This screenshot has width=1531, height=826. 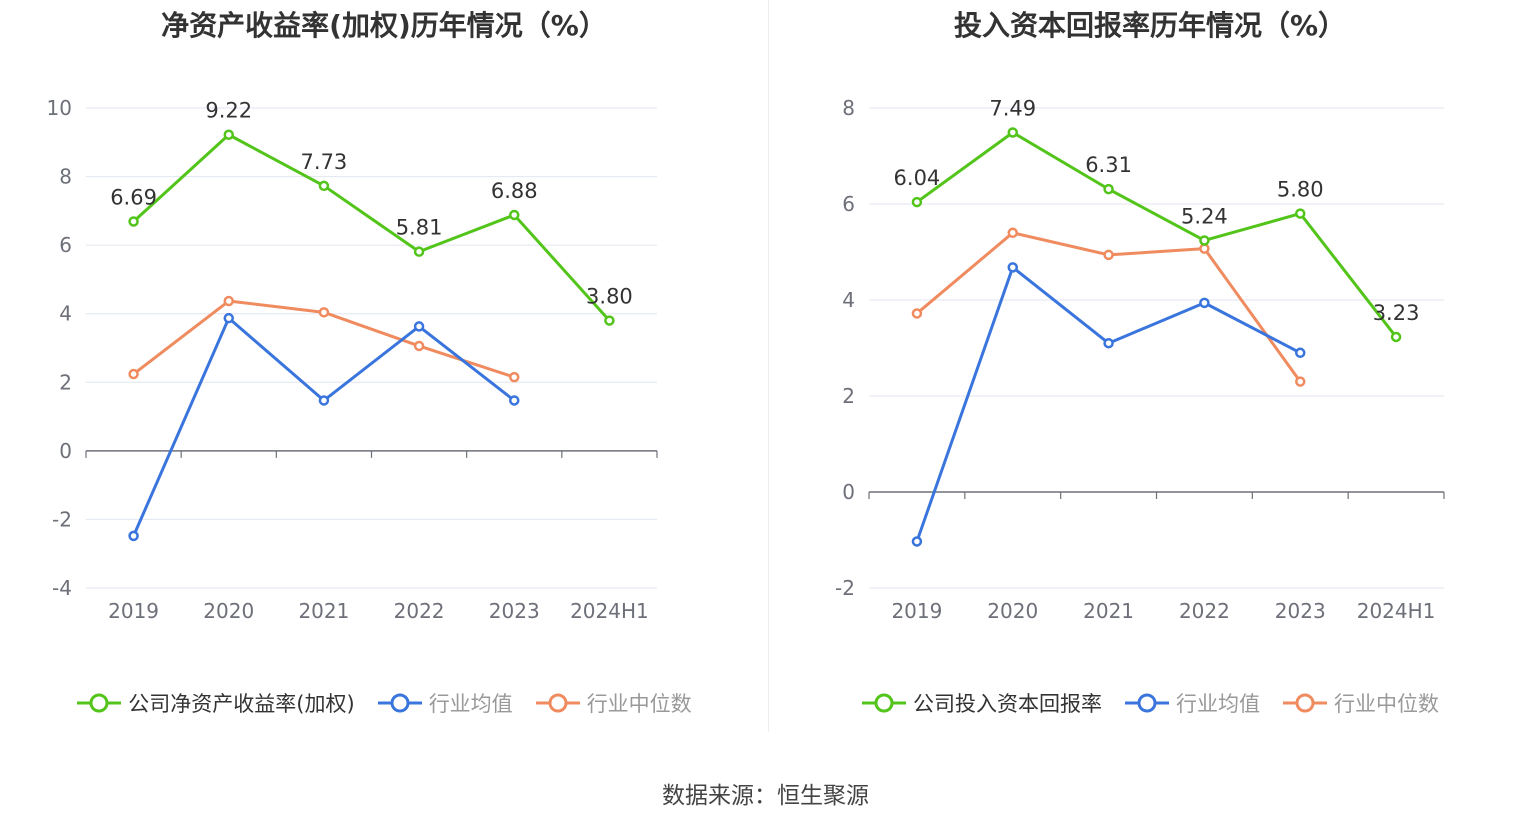 I want to click on y-tick-label: 10, so click(x=59, y=108).